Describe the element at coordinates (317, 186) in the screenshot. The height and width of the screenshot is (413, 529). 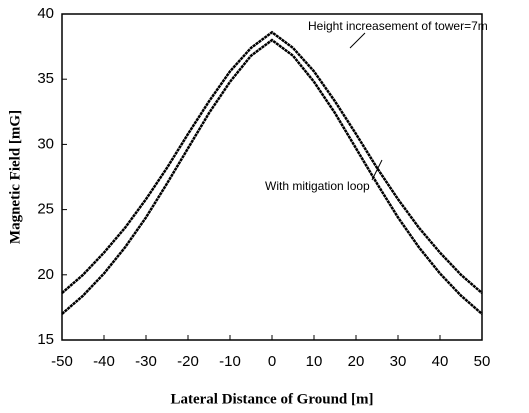
I see `series-annotation: With mitigation loop` at that location.